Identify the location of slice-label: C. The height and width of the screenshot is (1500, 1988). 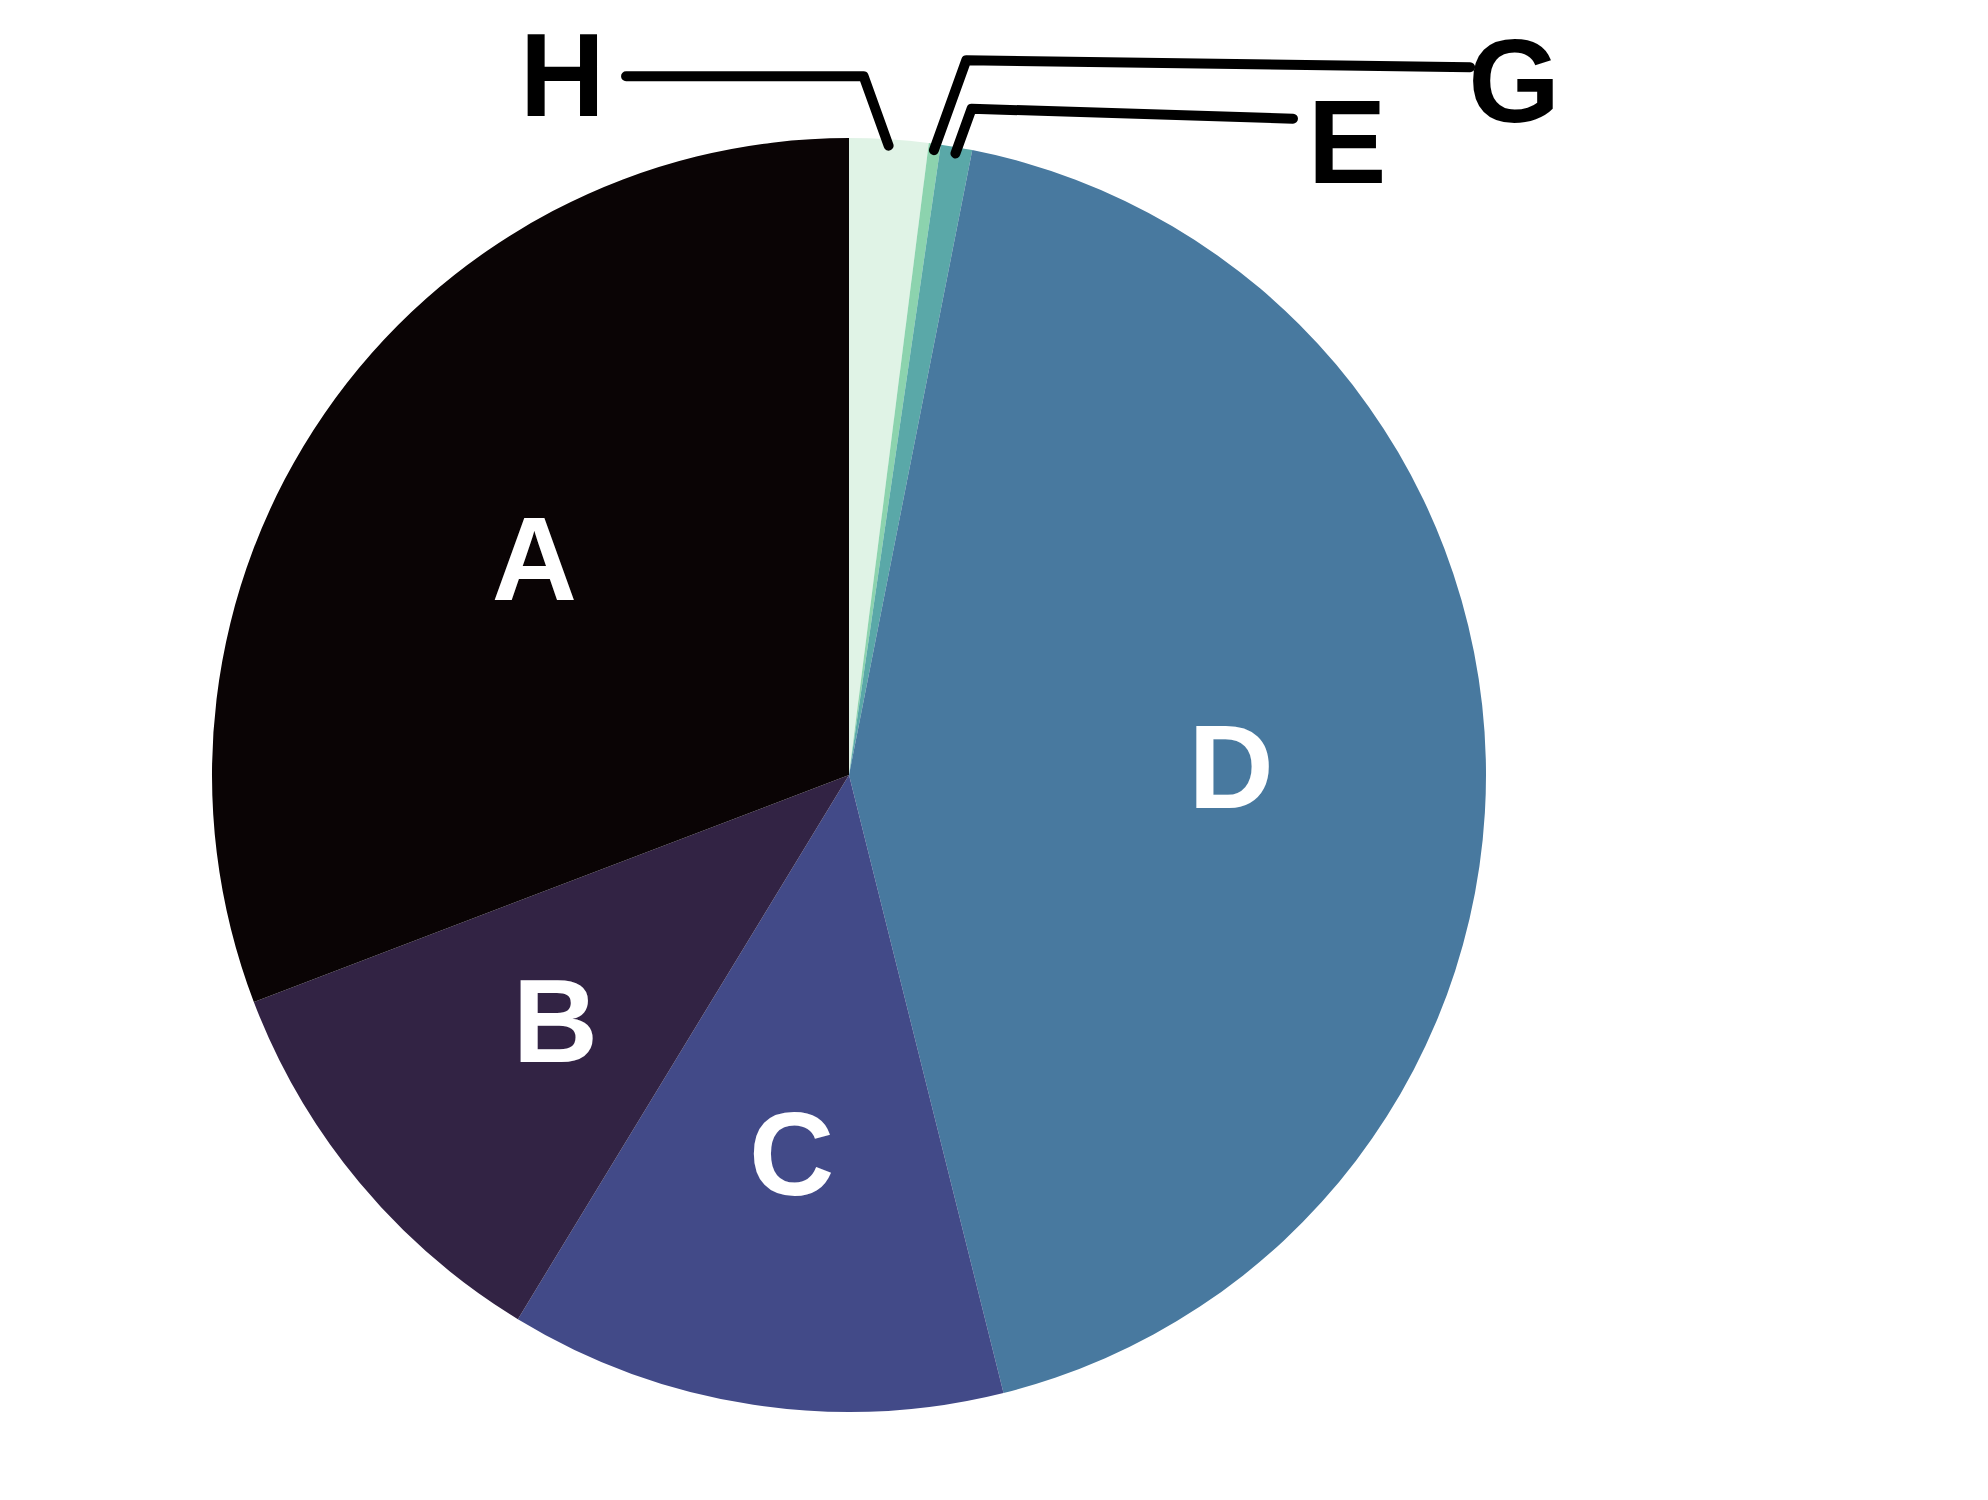
(791, 1154).